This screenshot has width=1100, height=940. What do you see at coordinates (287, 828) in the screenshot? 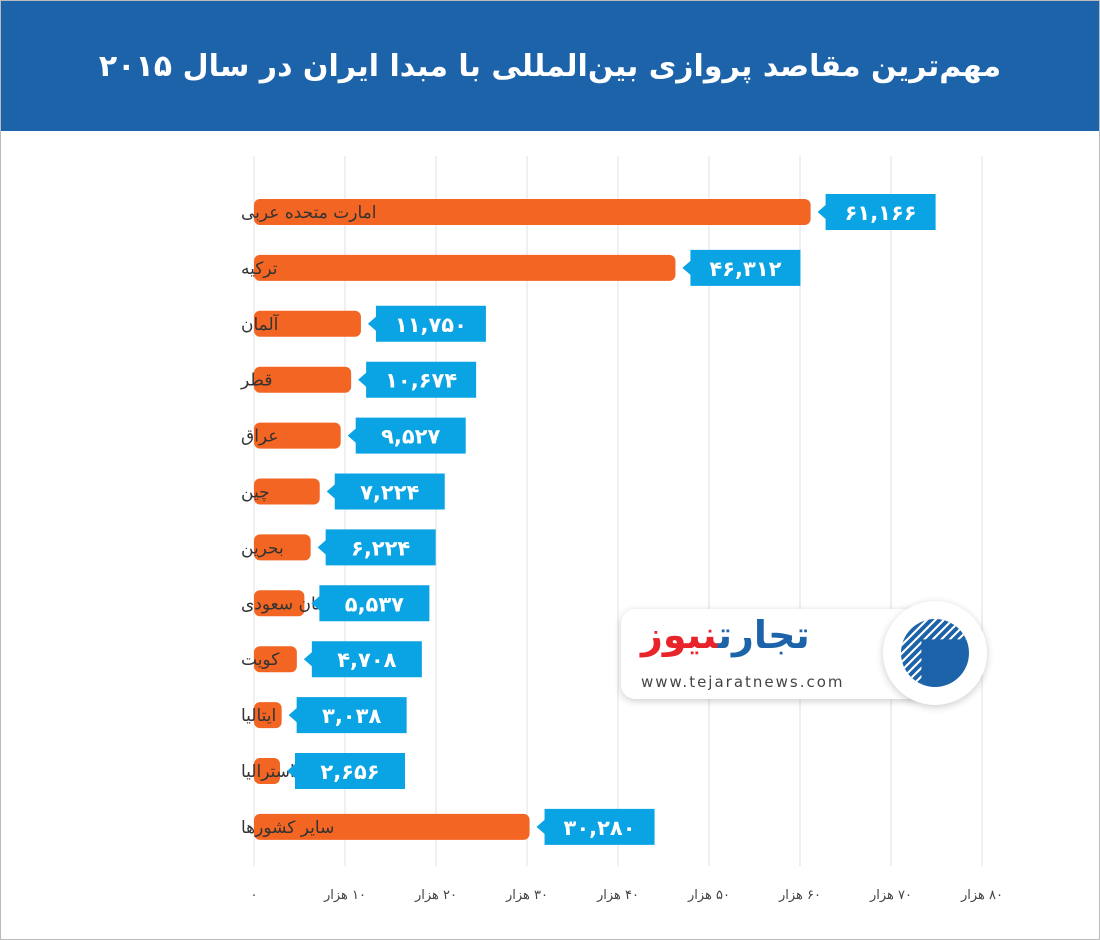
I see `category-label: سایر کشورها` at bounding box center [287, 828].